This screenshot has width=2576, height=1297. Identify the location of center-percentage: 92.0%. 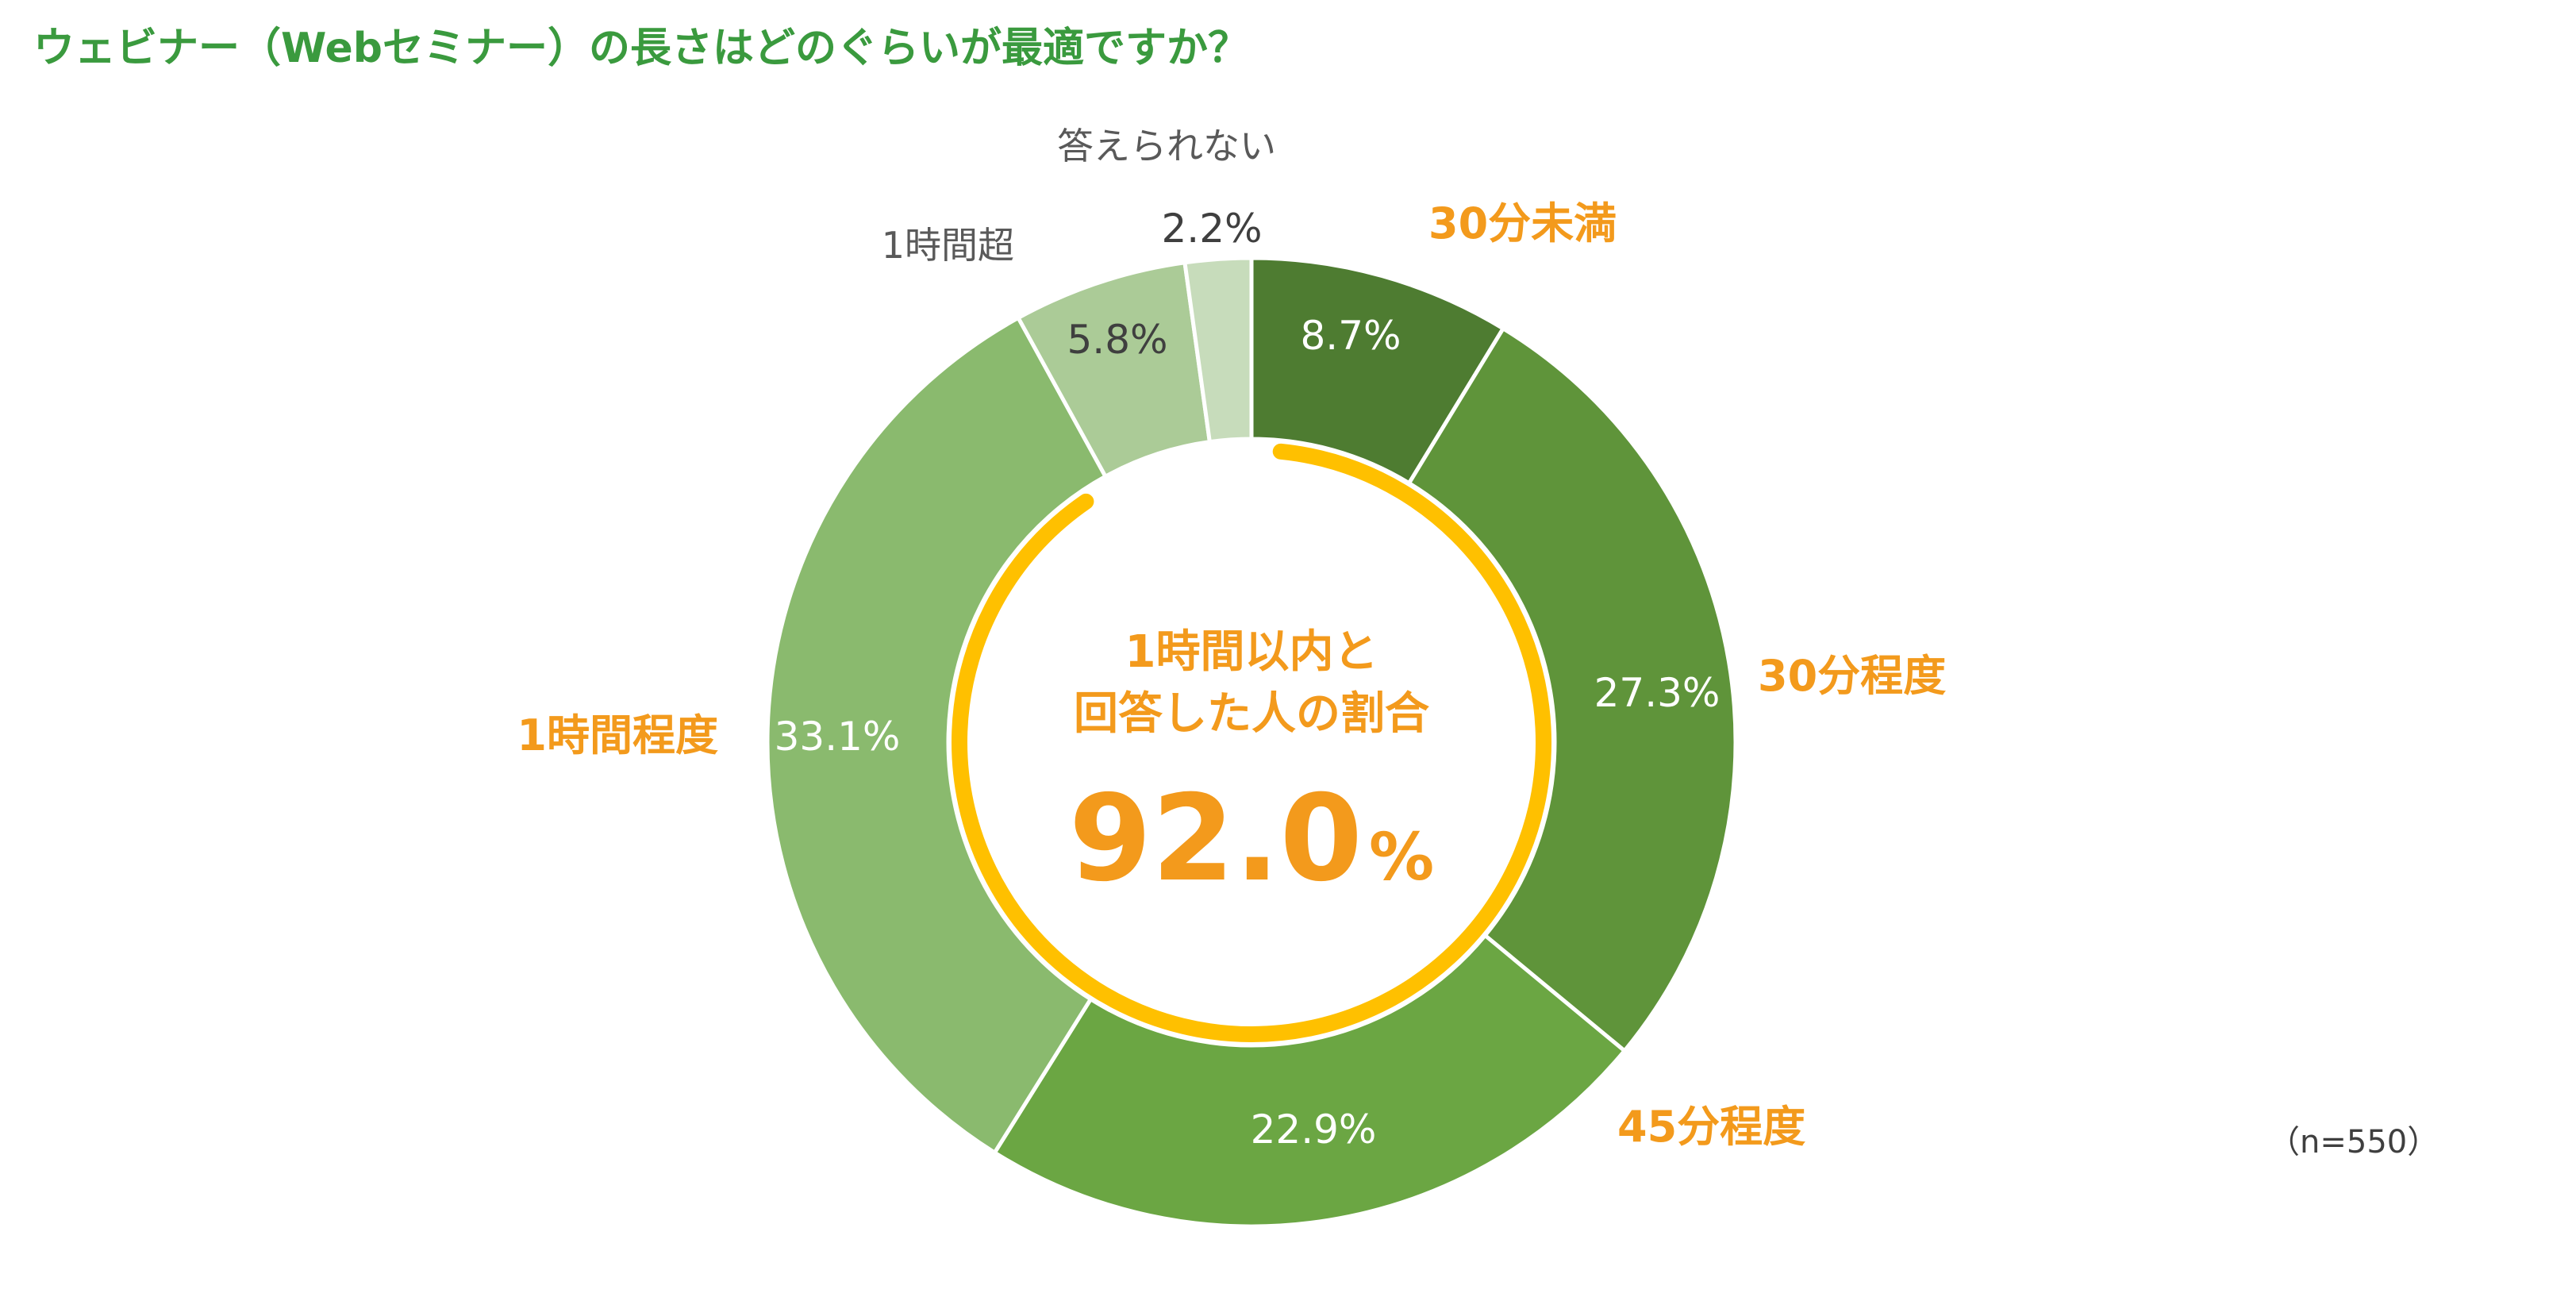
(1251, 839).